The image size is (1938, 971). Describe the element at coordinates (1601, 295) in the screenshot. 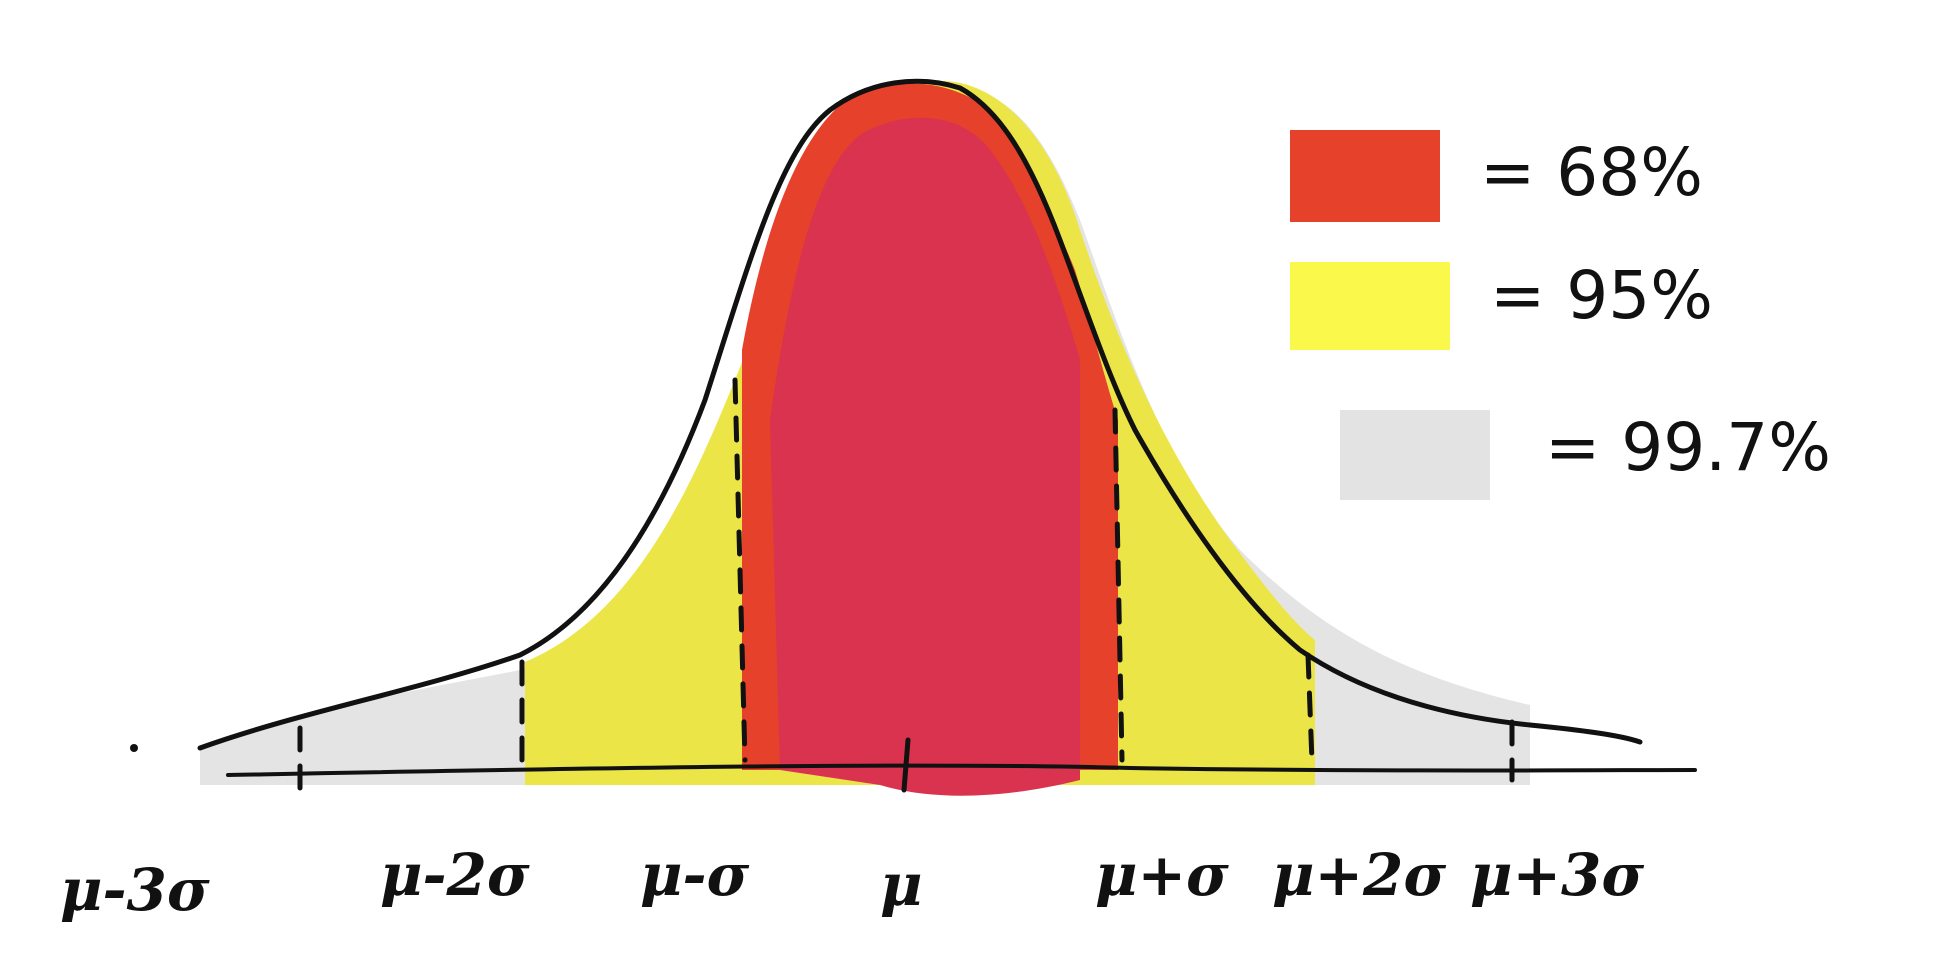

I see `legend-label-95: = 95%` at that location.